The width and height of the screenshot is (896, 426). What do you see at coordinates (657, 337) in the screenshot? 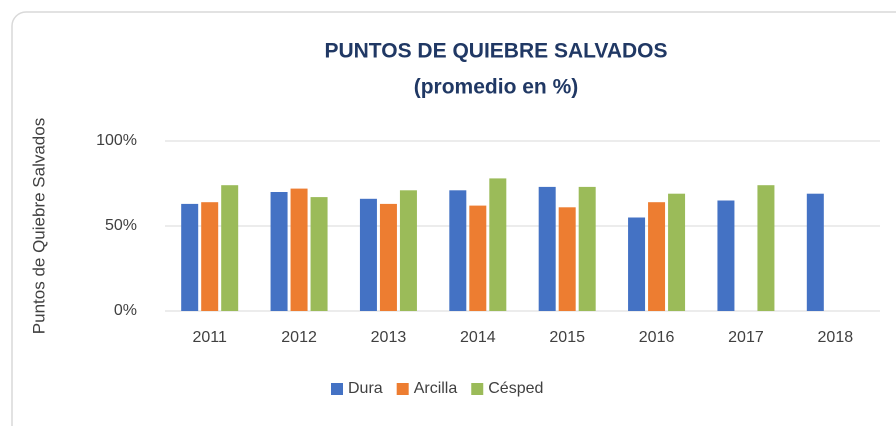
I see `x-tick-label: 2016` at bounding box center [657, 337].